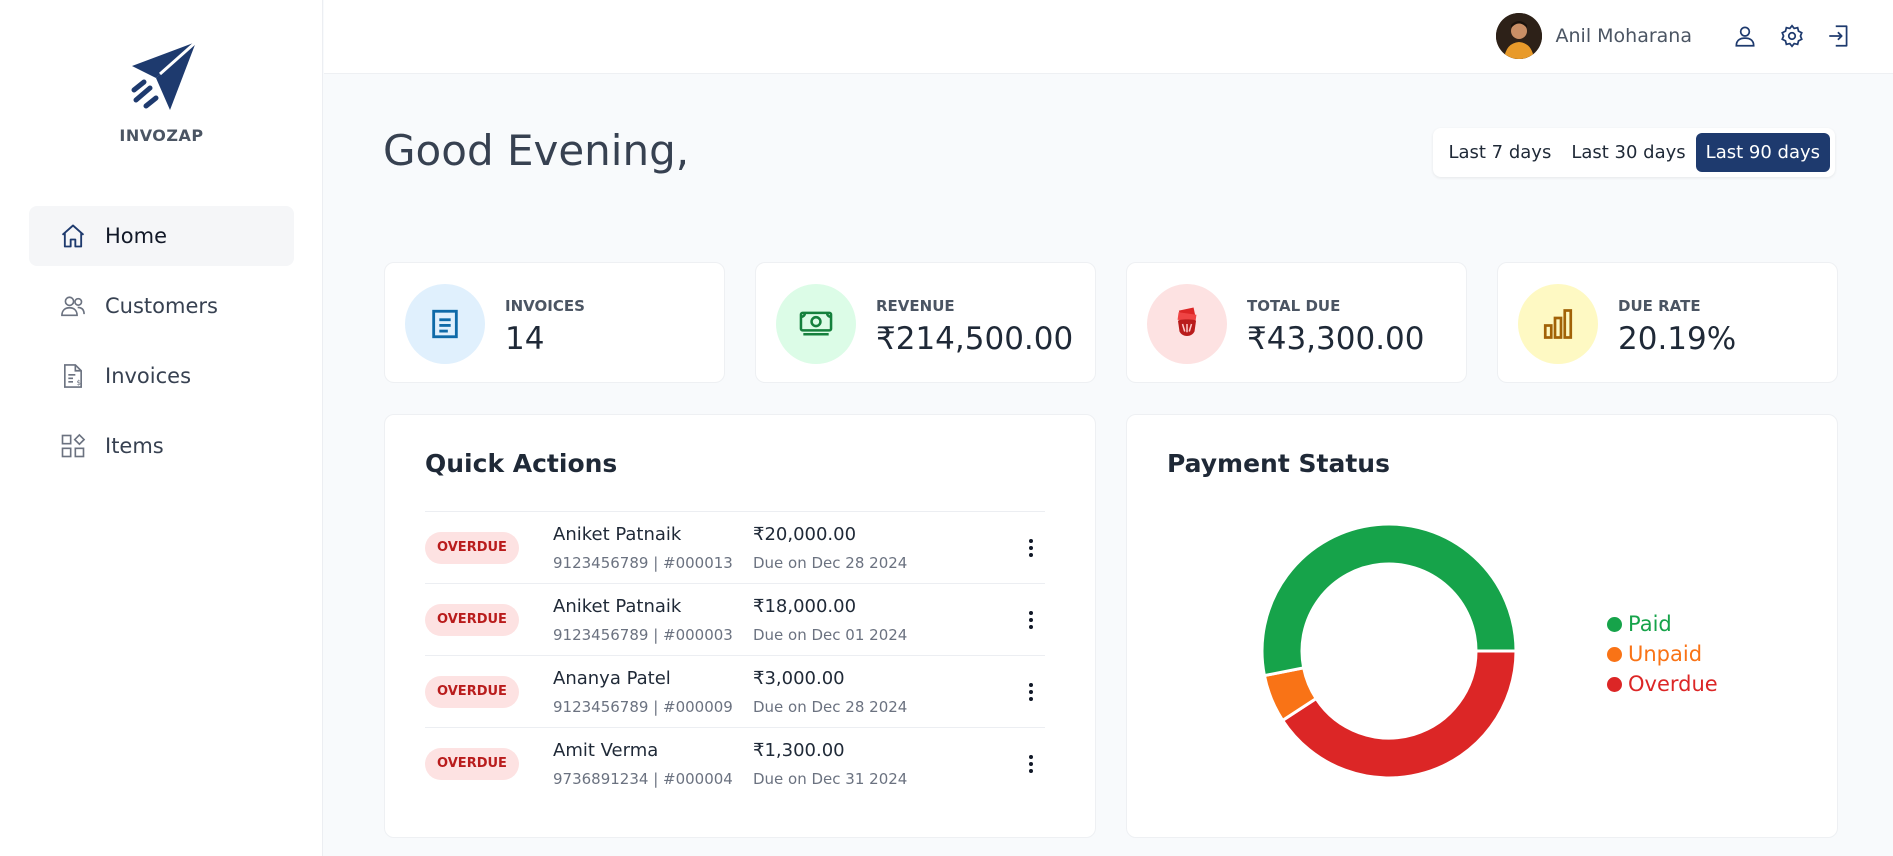 Image resolution: width=1893 pixels, height=856 pixels. Describe the element at coordinates (799, 750) in the screenshot. I see `invoice-amount: ₹1,300.00` at that location.